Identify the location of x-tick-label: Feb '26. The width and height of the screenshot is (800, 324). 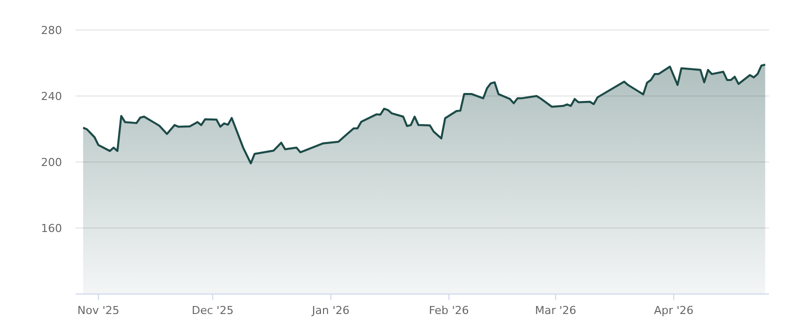
(448, 310).